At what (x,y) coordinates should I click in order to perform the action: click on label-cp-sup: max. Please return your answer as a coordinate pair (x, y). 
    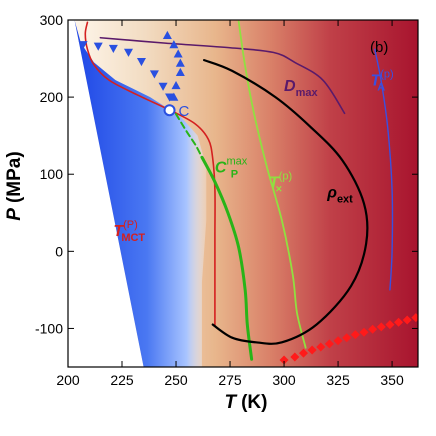
    Looking at the image, I should click on (236, 162).